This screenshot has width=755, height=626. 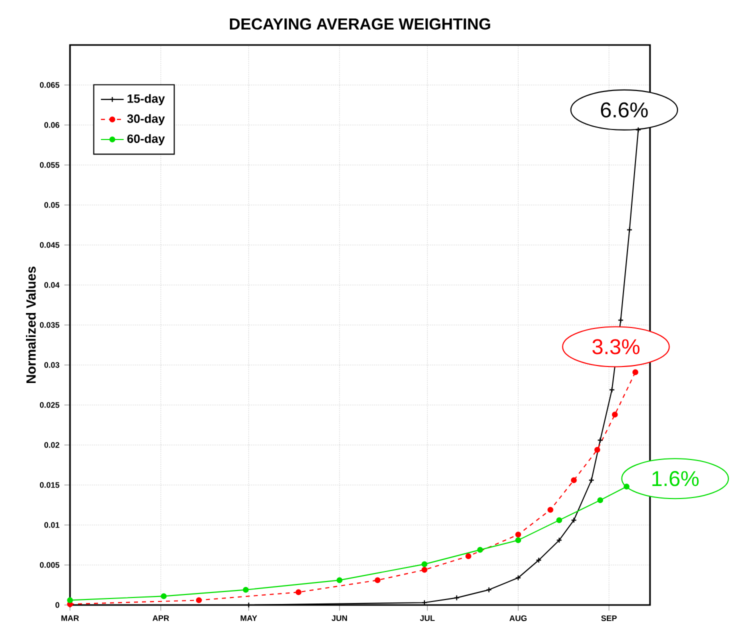 What do you see at coordinates (50, 165) in the screenshot?
I see `y-tick-label: 0.055` at bounding box center [50, 165].